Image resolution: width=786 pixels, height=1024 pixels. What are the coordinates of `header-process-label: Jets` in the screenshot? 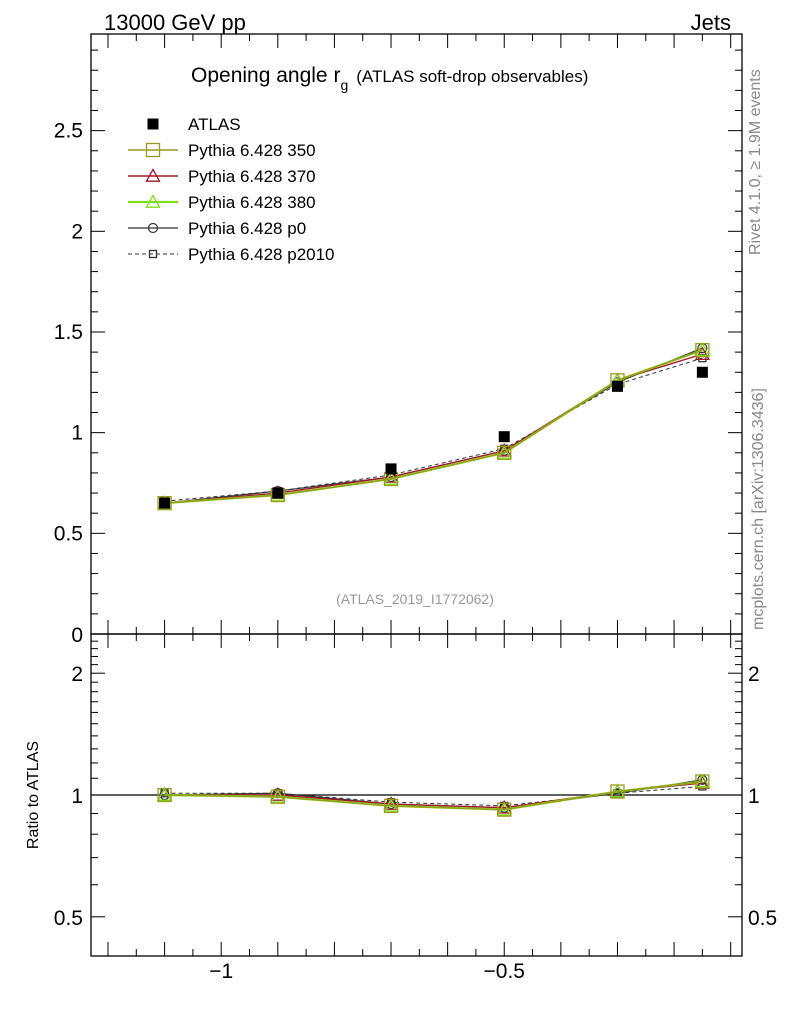 It's located at (711, 22).